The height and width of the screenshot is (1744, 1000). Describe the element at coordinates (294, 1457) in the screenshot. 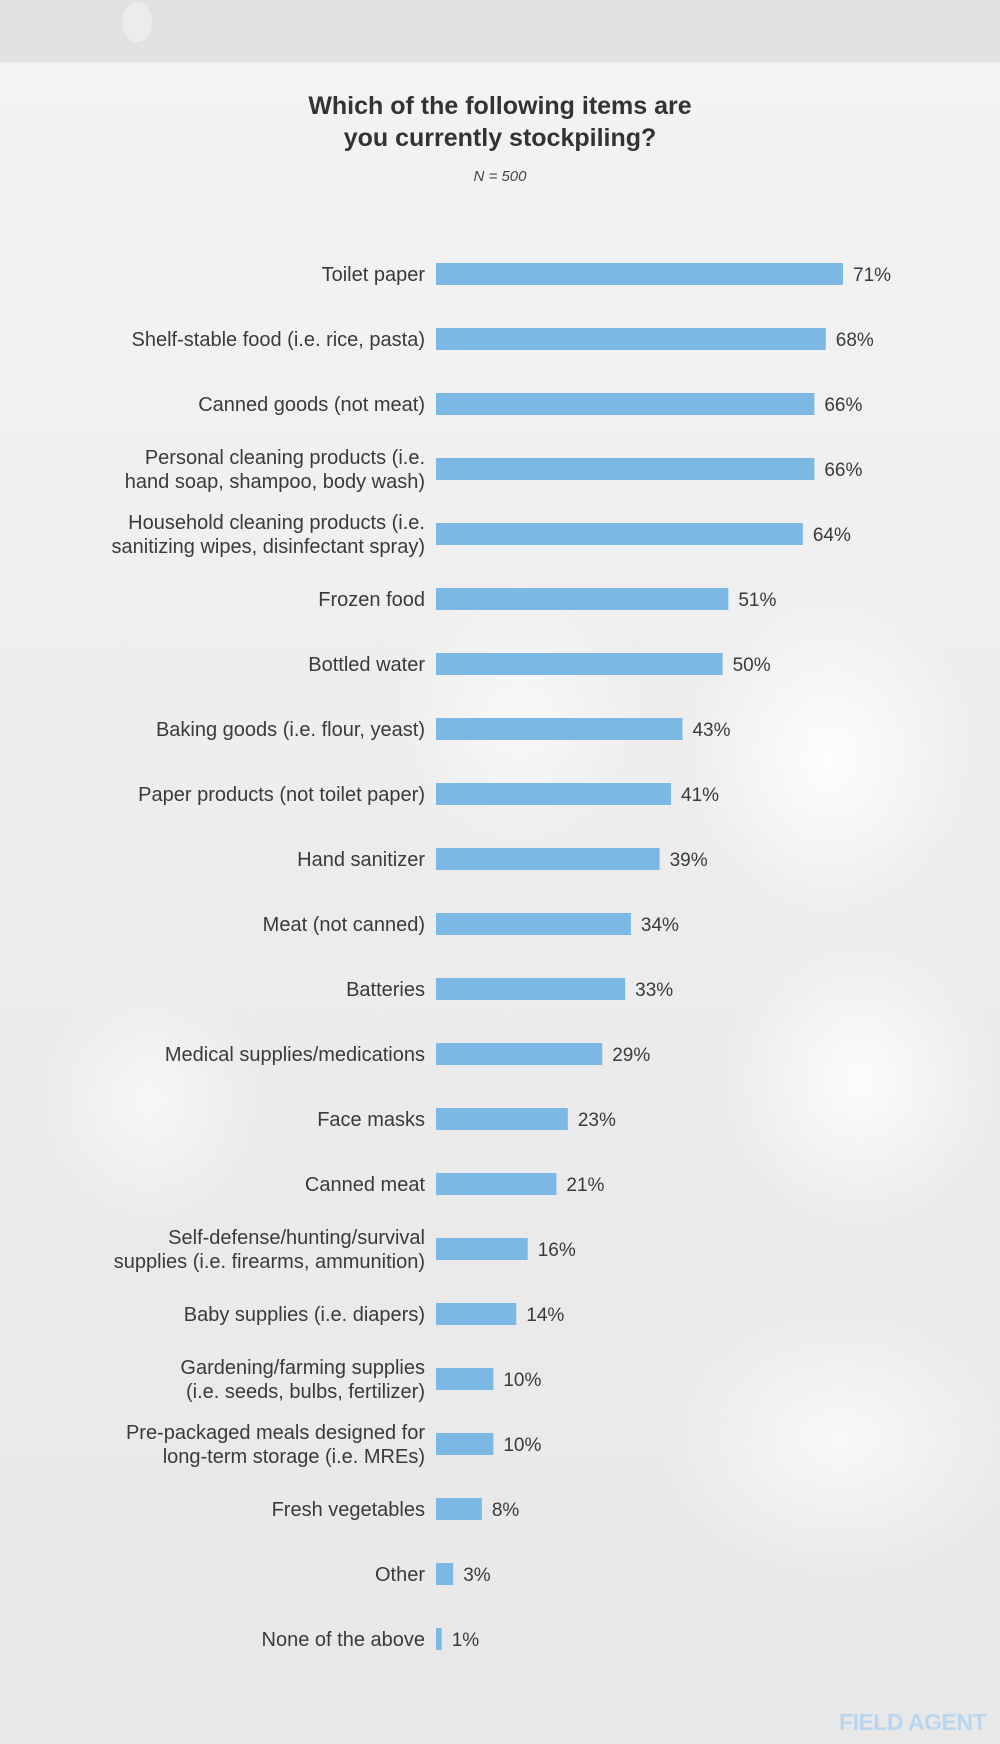

I see `category-label-18-line-1: long-term storage (i.e. MREs)` at that location.